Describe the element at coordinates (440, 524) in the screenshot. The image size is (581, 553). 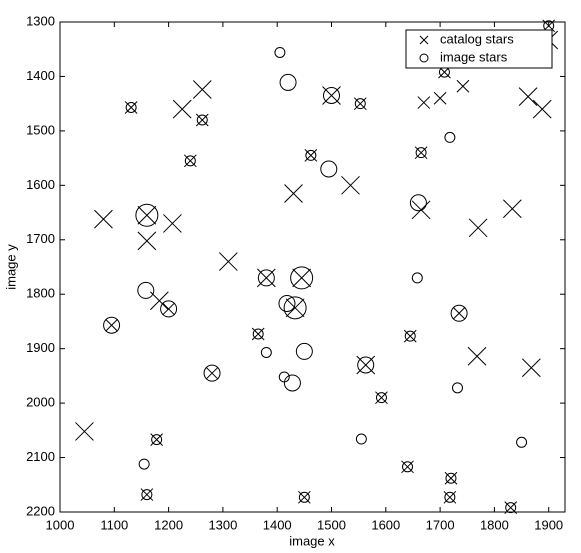
I see `x-tick-label: 1700` at that location.